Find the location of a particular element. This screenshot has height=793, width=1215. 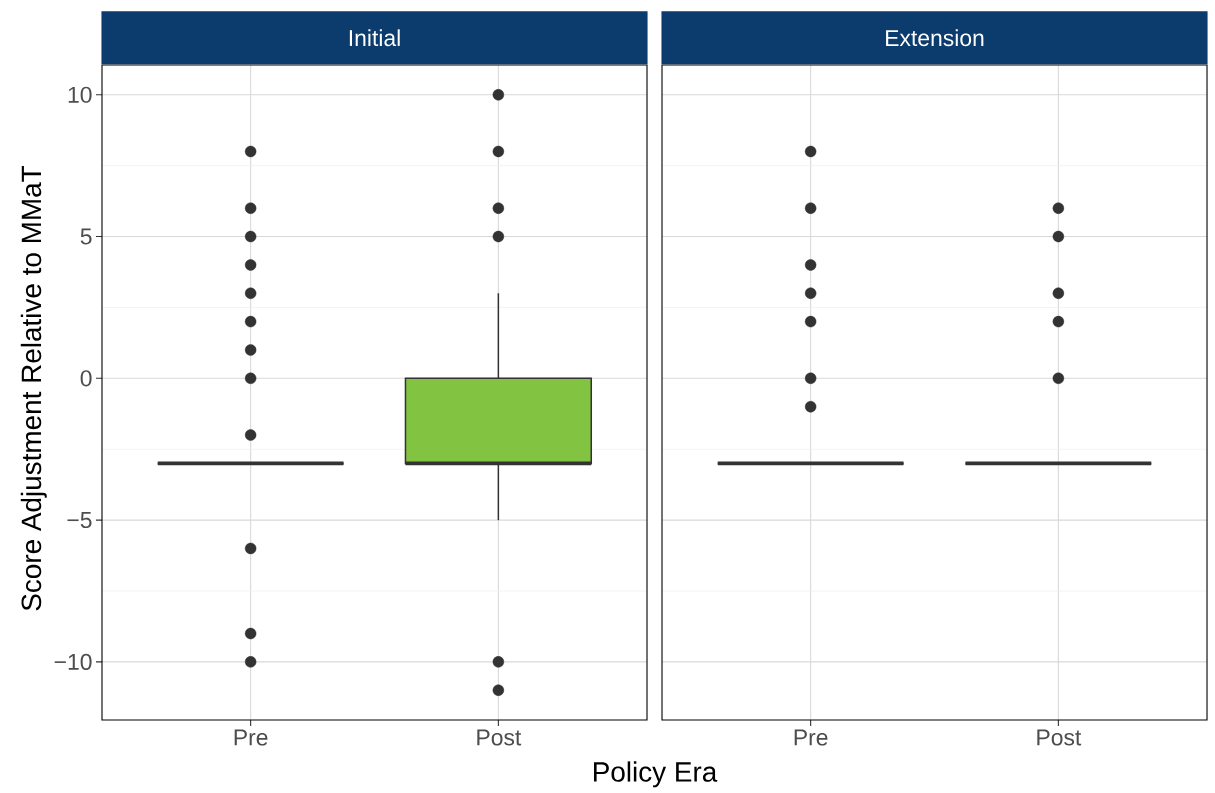

chart-title: Extension is located at coordinates (935, 38).